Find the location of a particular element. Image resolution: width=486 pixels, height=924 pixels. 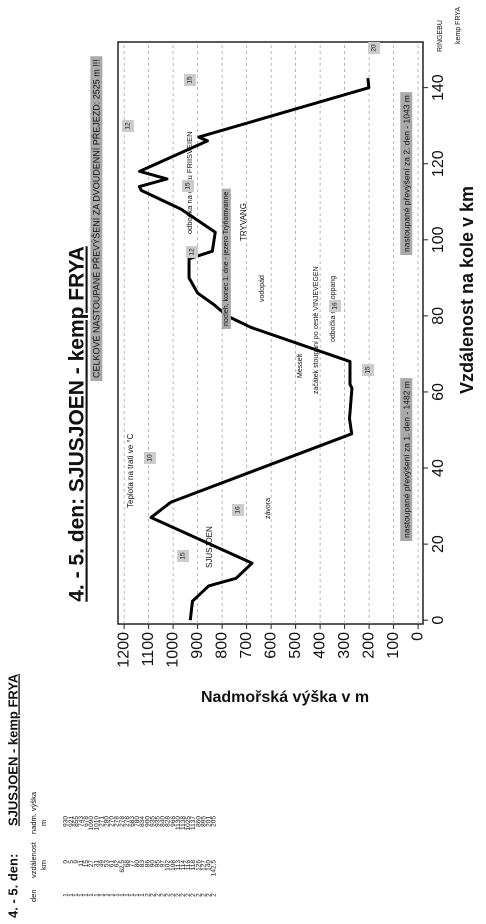

chart-title: 4. - 5. den: SJUSJOEN - kemp FRYA is located at coordinates (77, 424).